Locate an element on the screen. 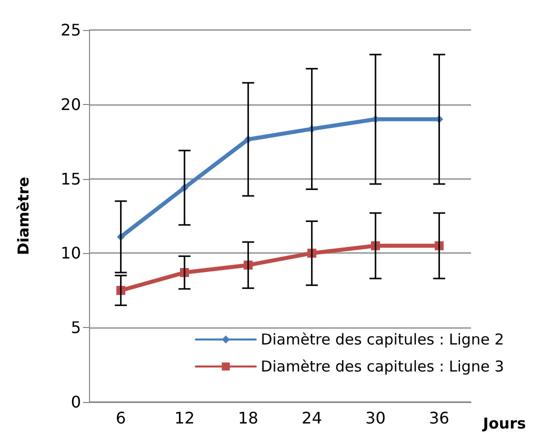  y-axis-title: Diamètre is located at coordinates (23, 216).